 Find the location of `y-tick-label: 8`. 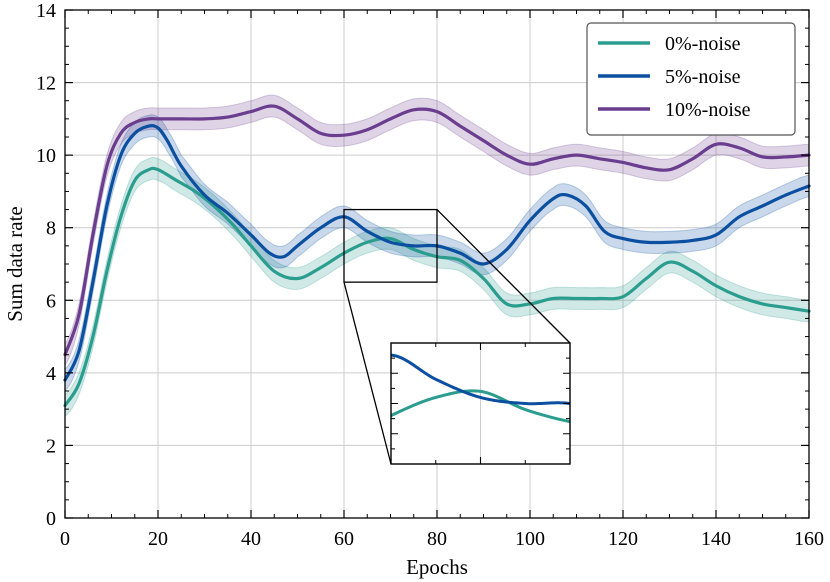

y-tick-label: 8 is located at coordinates (51, 229).